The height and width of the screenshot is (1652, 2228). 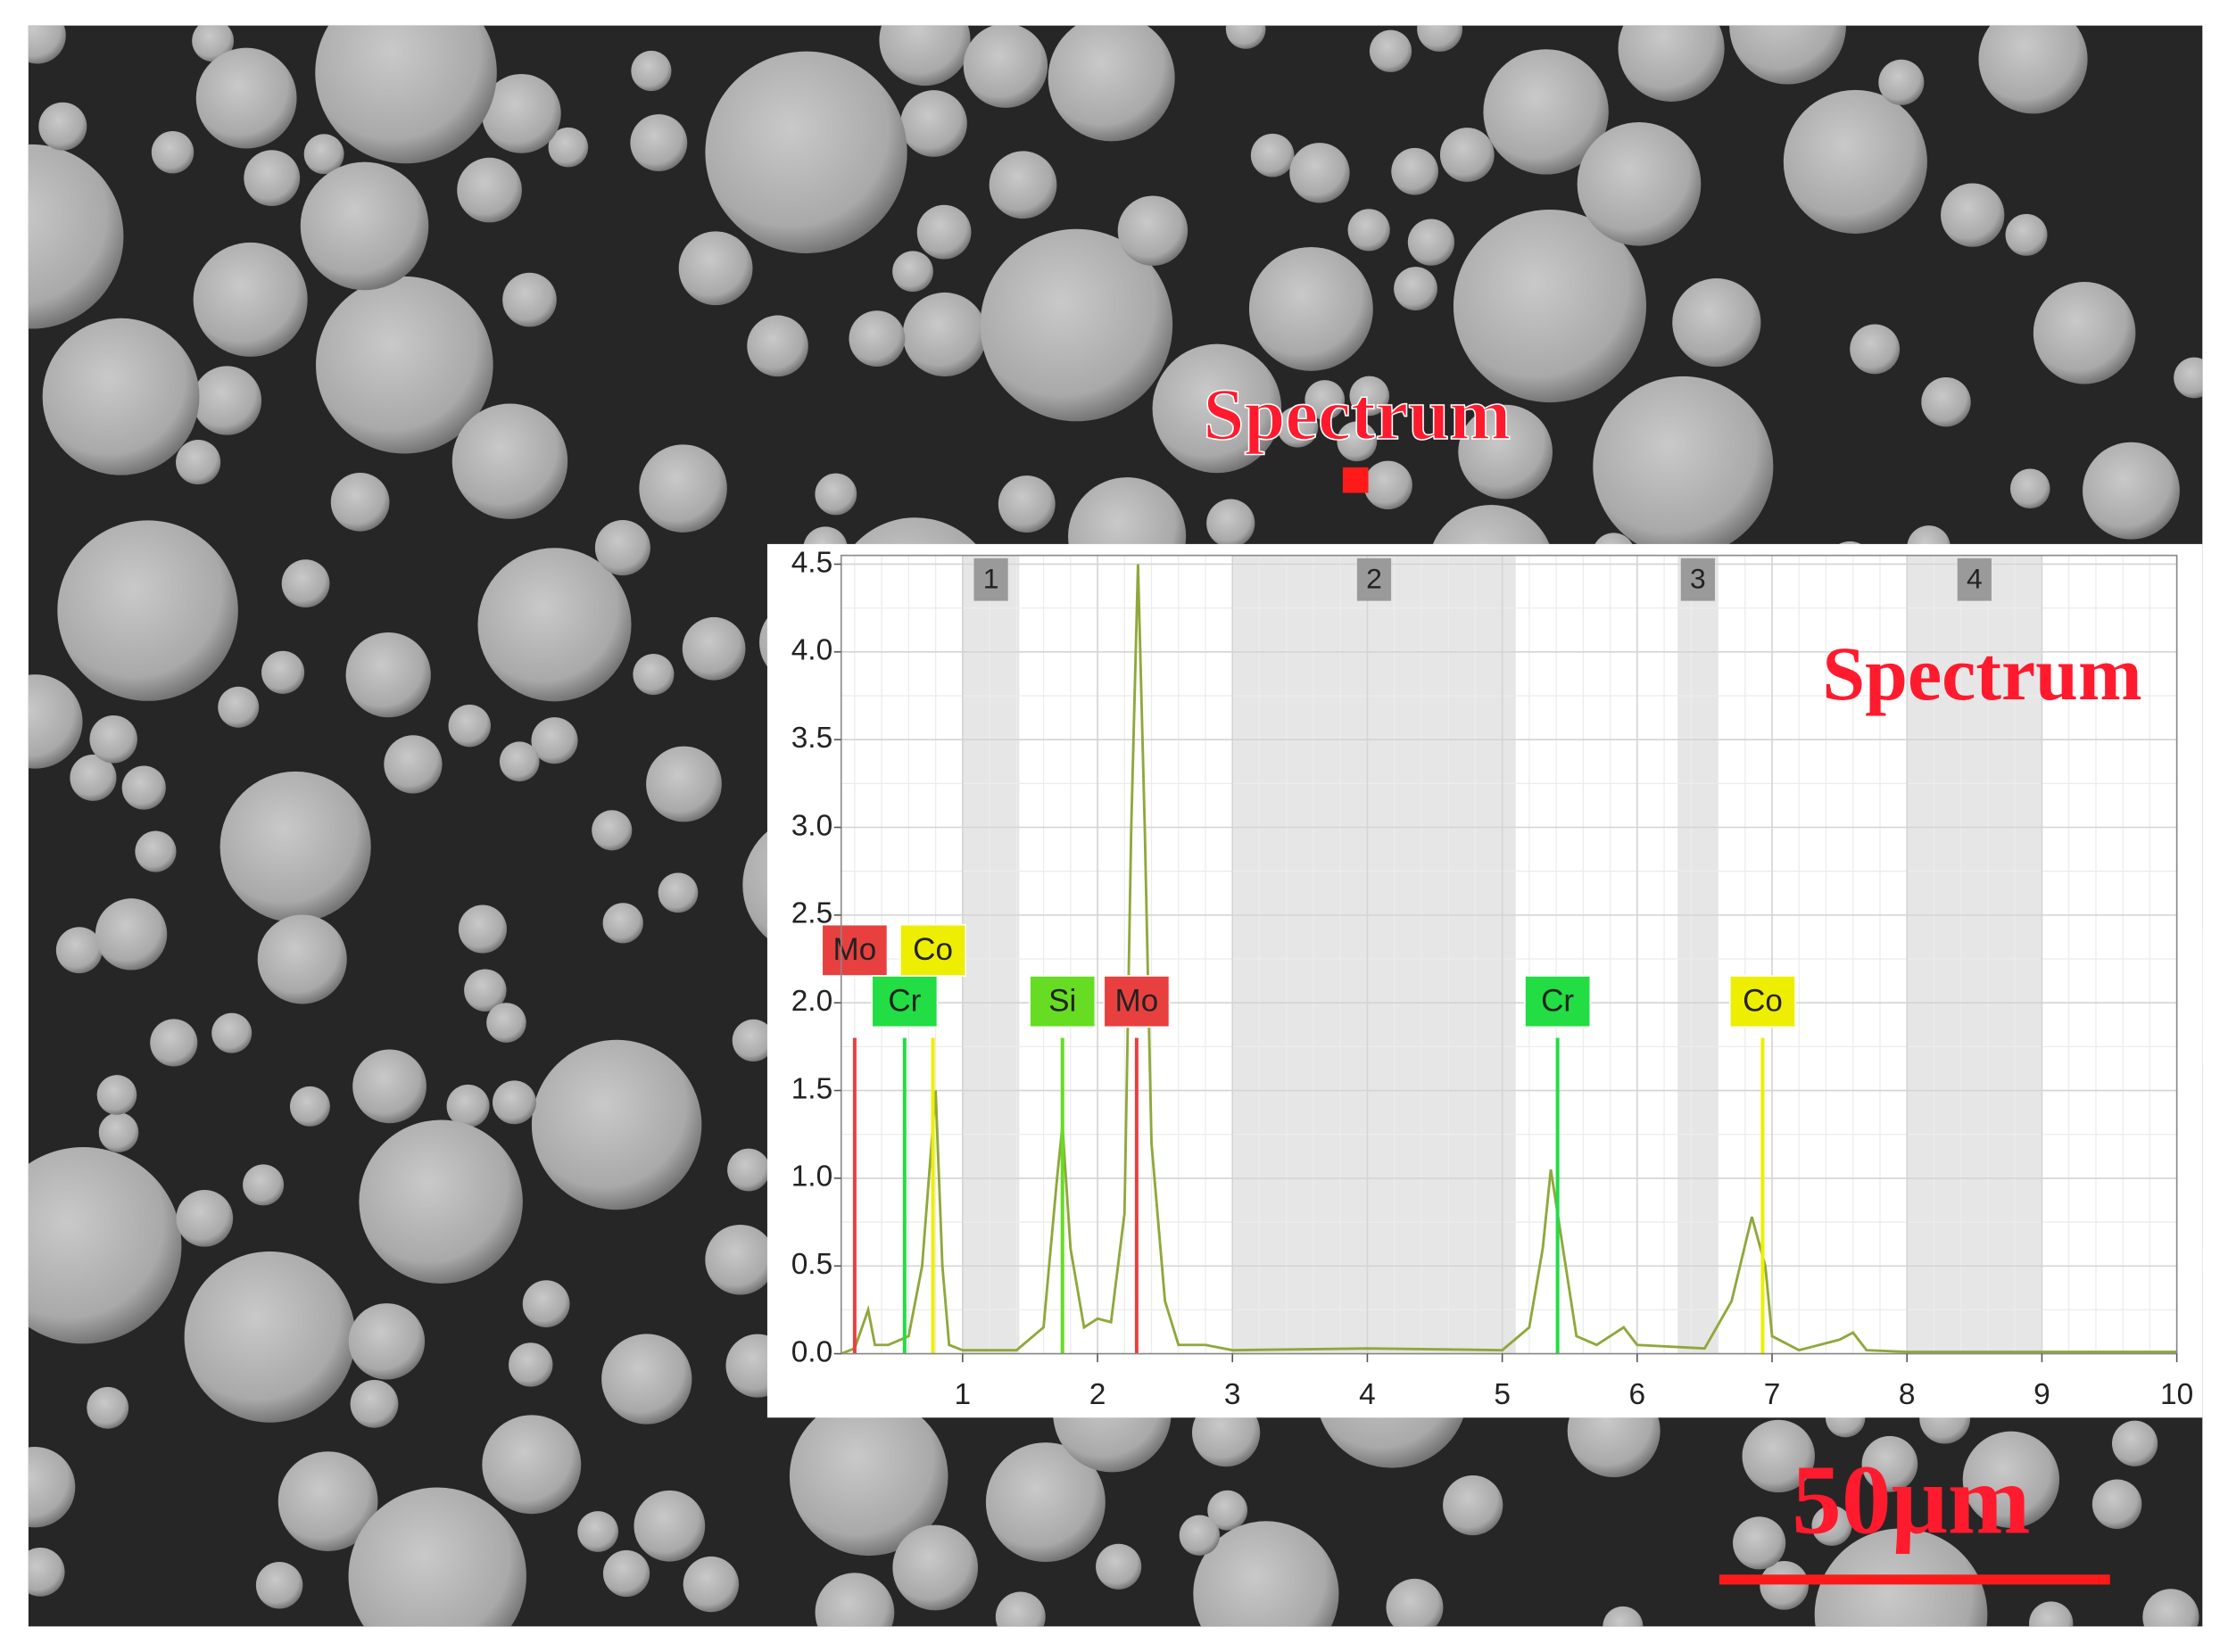 I want to click on x-tick-label: 9, so click(x=2041, y=1394).